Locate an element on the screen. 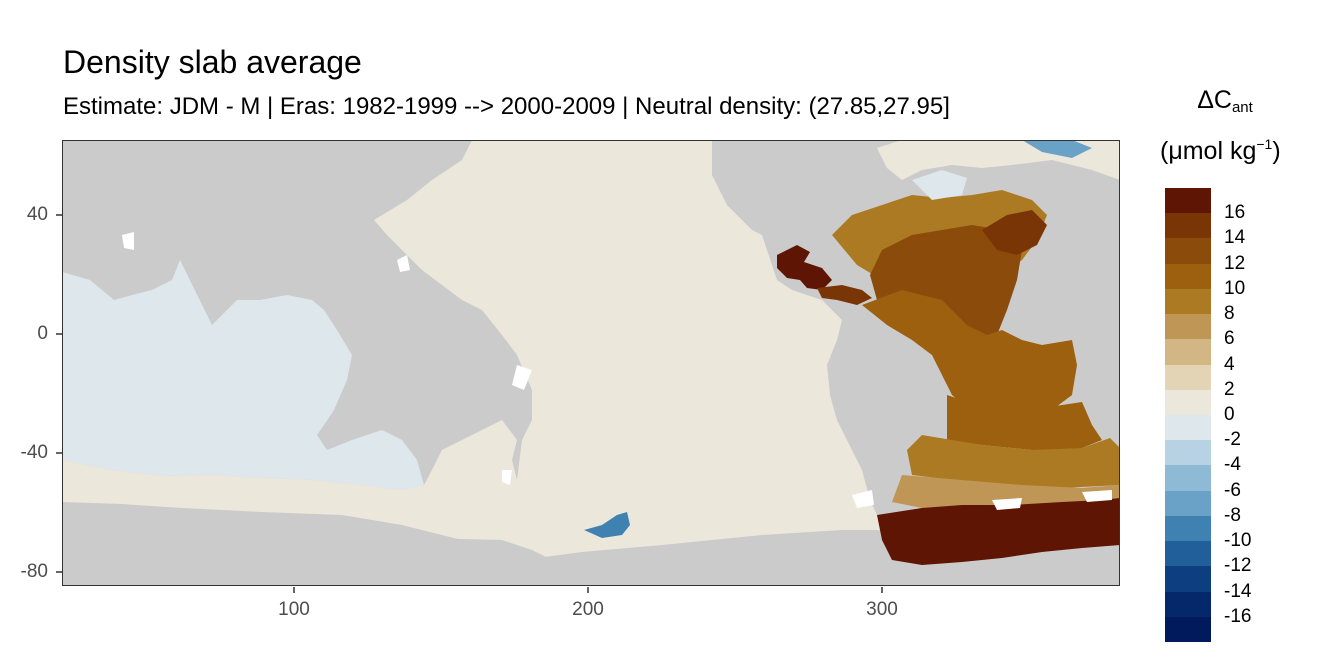 The height and width of the screenshot is (672, 1344). tropical-atlantic is located at coordinates (969, 352).